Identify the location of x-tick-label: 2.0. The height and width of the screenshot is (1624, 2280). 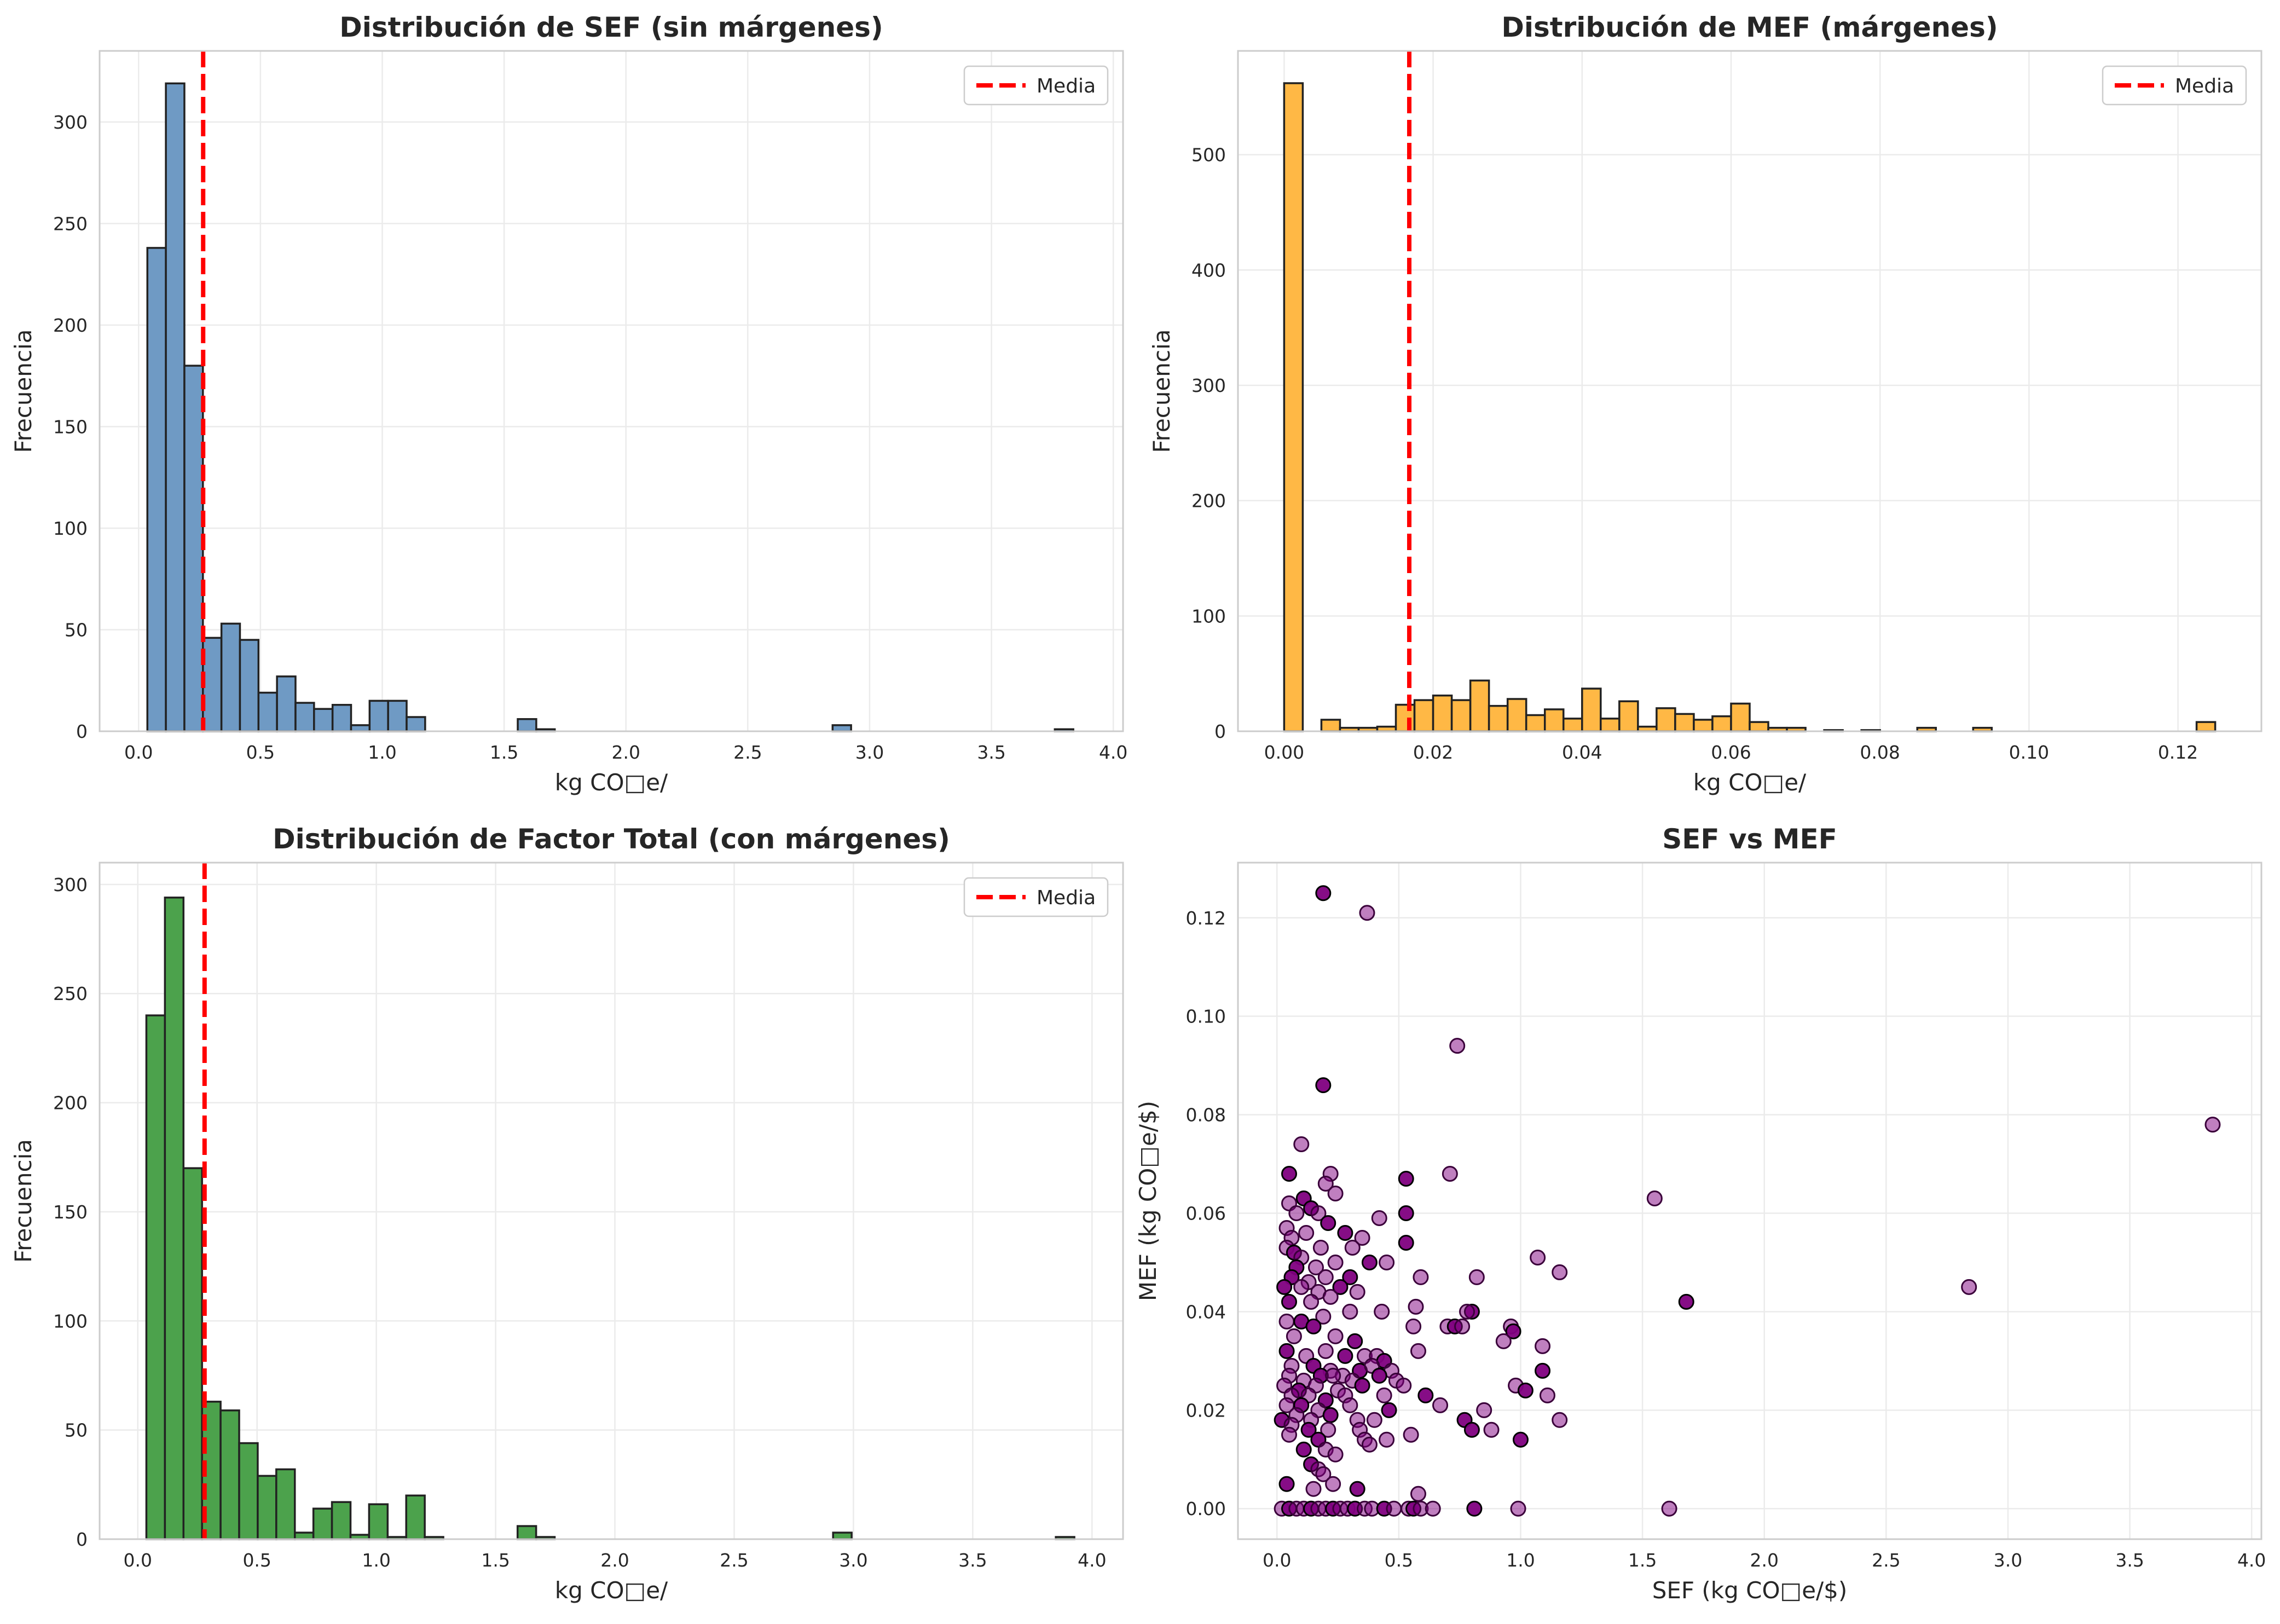
(1764, 1560).